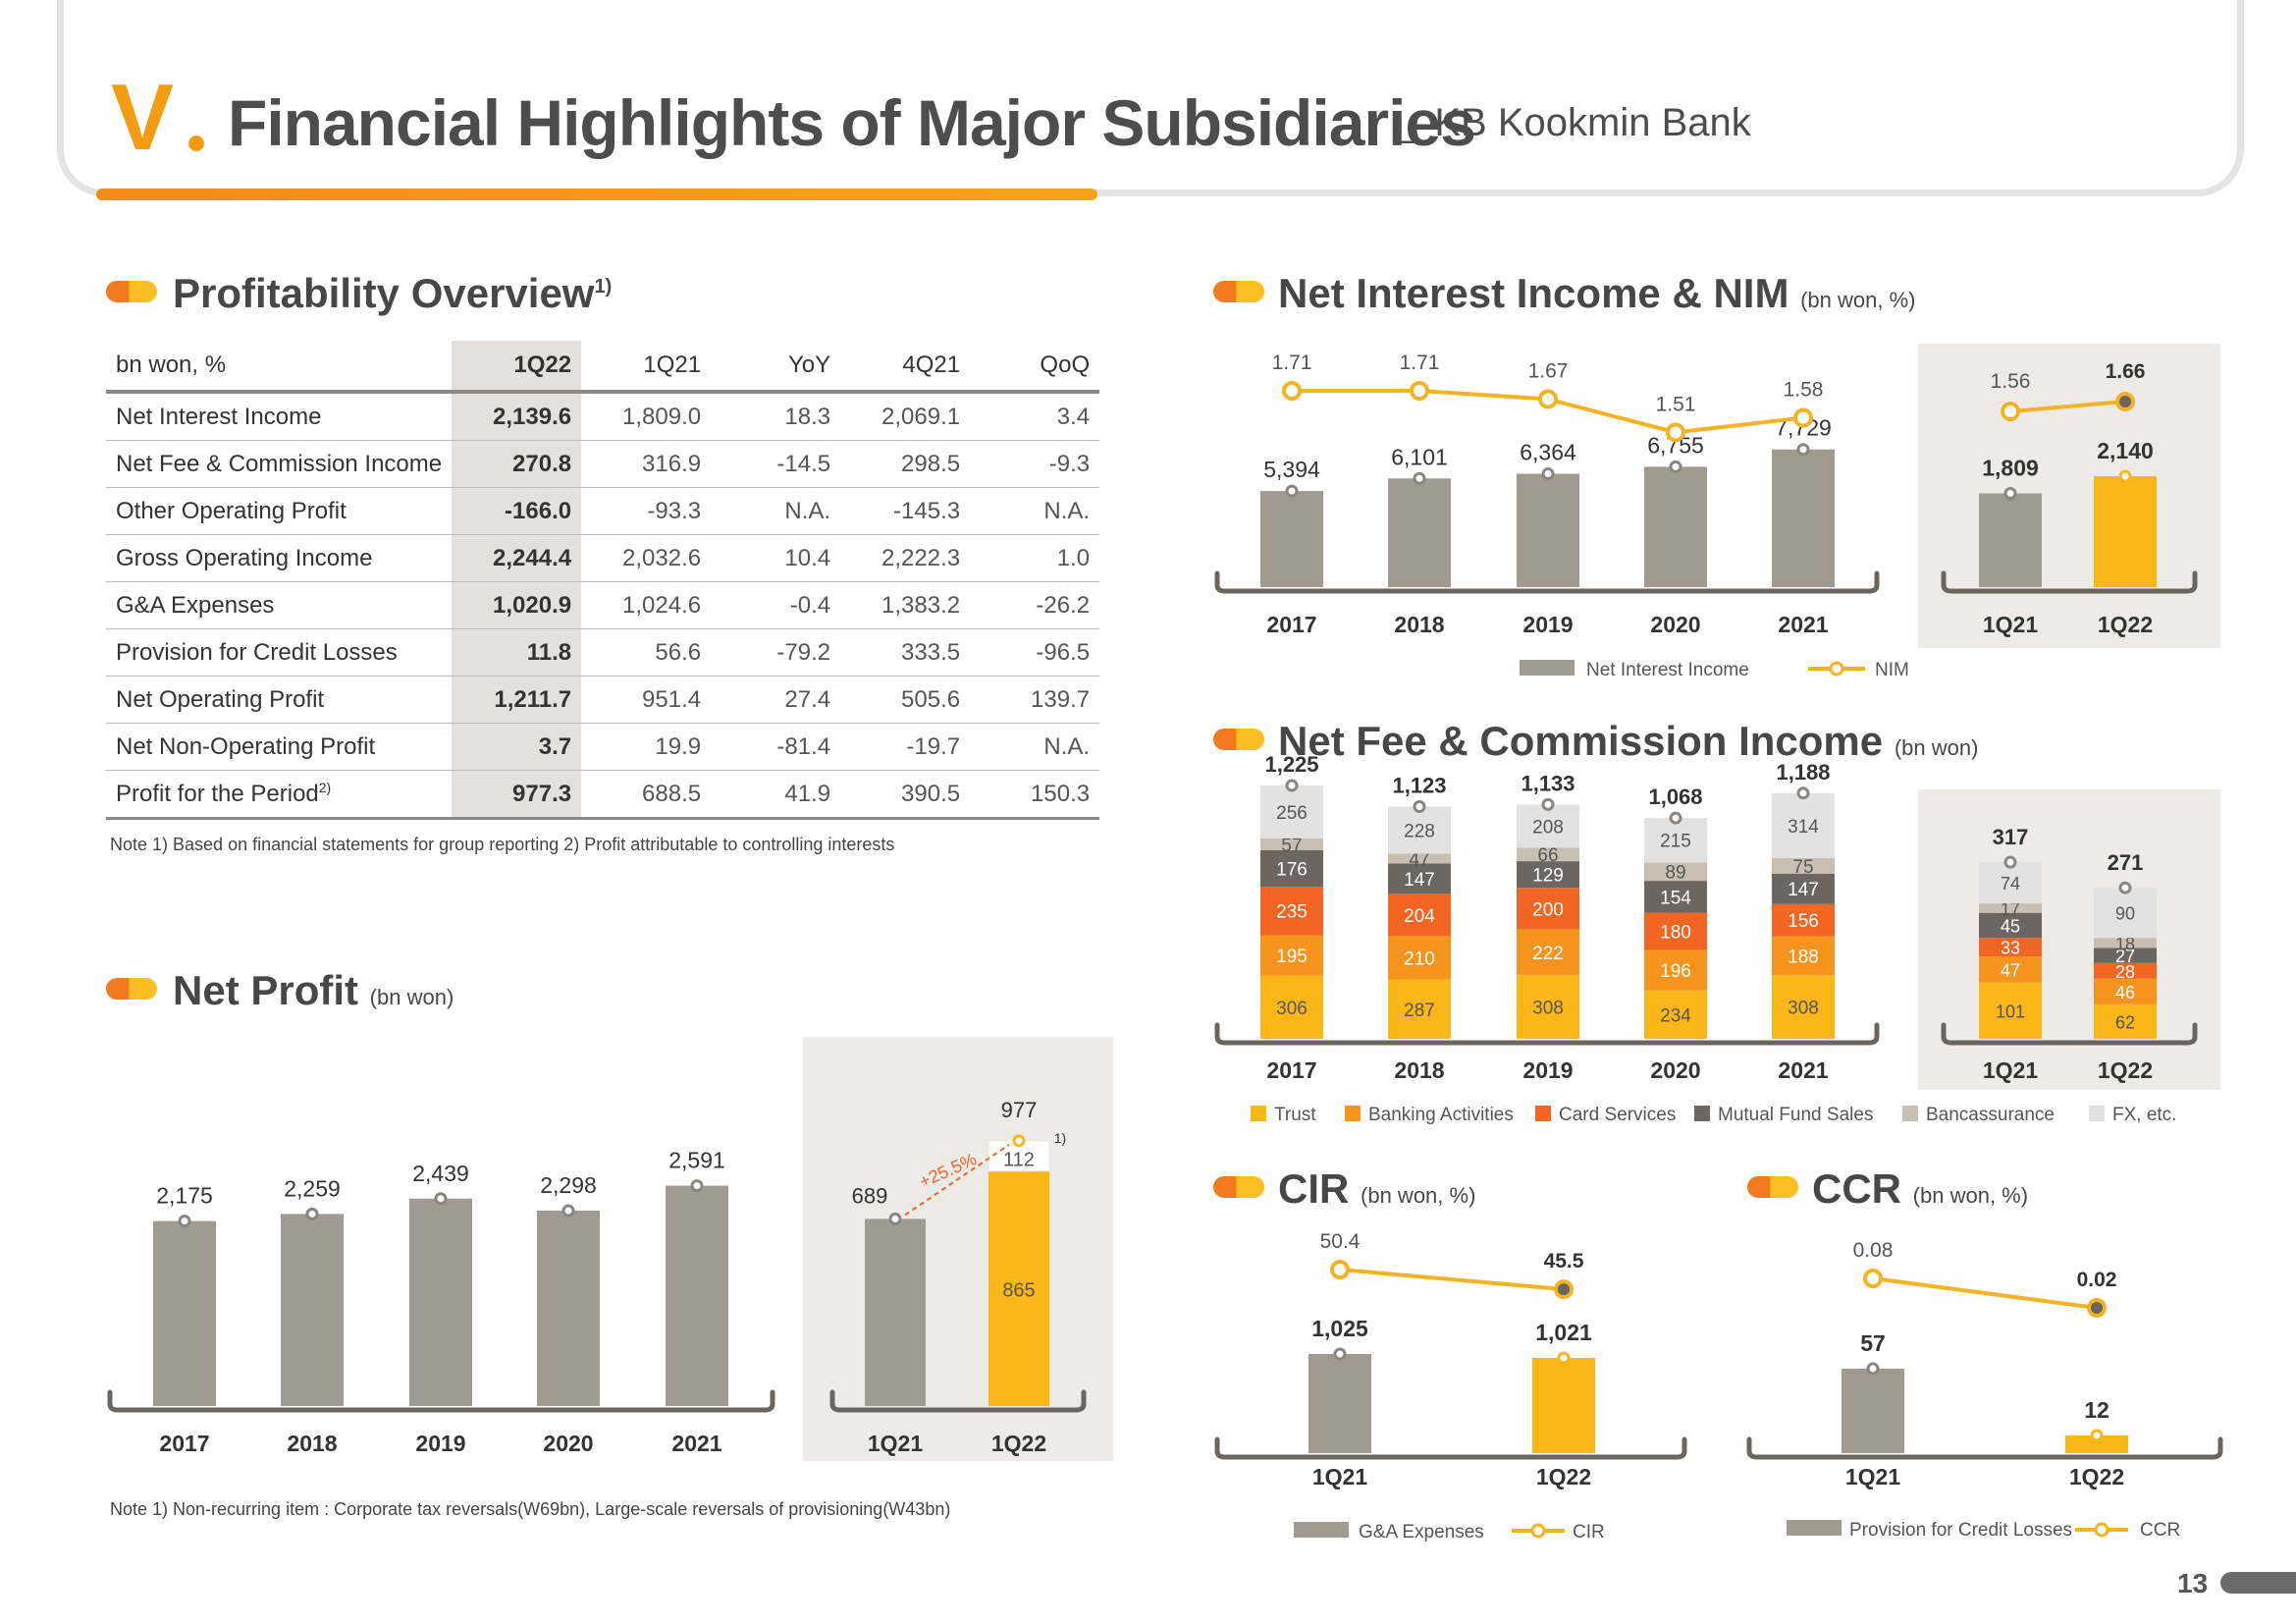 Image resolution: width=2296 pixels, height=1624 pixels. What do you see at coordinates (313, 990) in the screenshot?
I see `net-profit-title: Net Profit (bn won)` at bounding box center [313, 990].